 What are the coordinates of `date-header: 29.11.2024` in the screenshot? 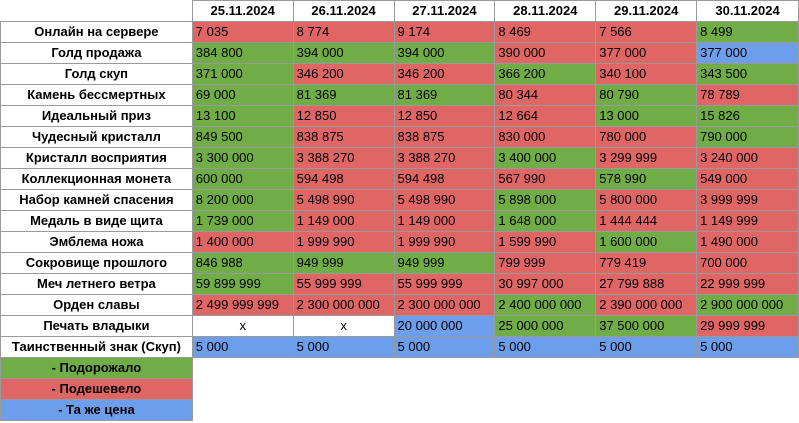 It's located at (646, 11).